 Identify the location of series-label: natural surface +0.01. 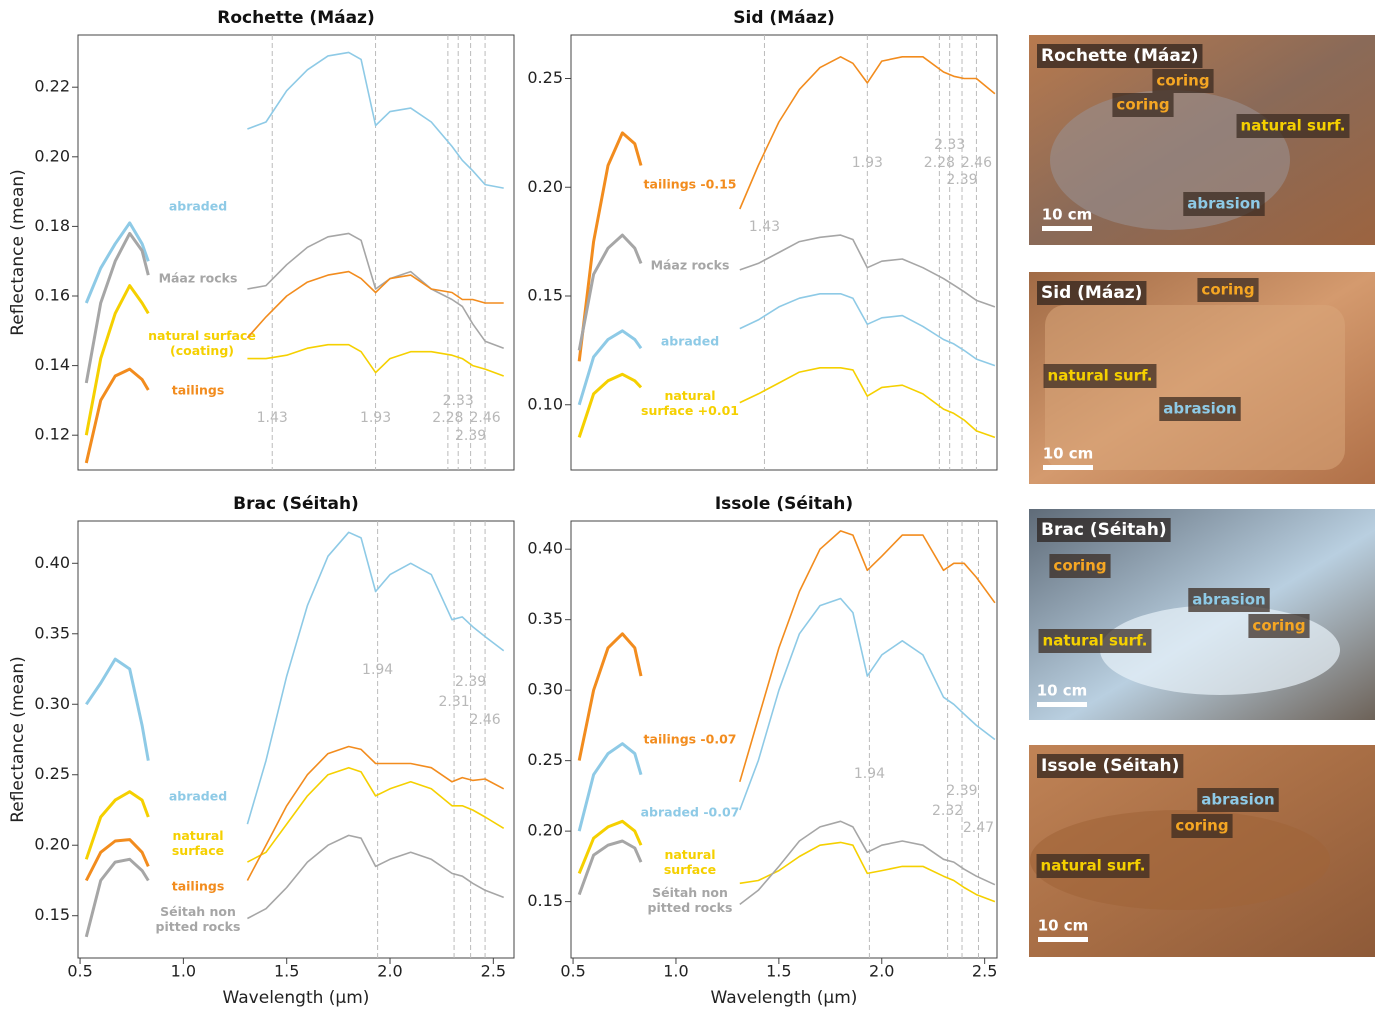
(690, 403).